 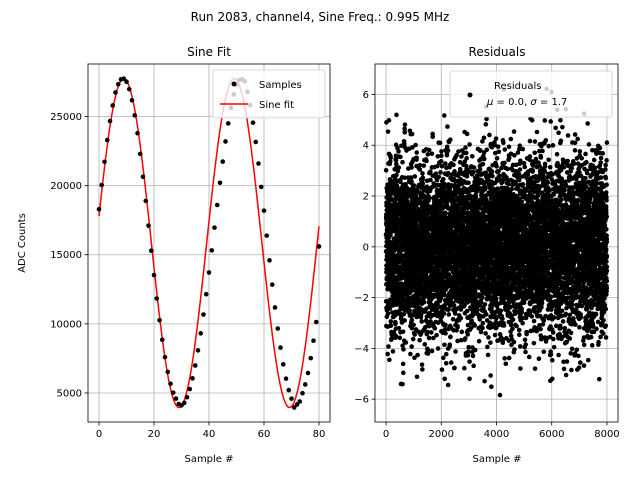 What do you see at coordinates (234, 84) in the screenshot?
I see `legend-samples-marker` at bounding box center [234, 84].